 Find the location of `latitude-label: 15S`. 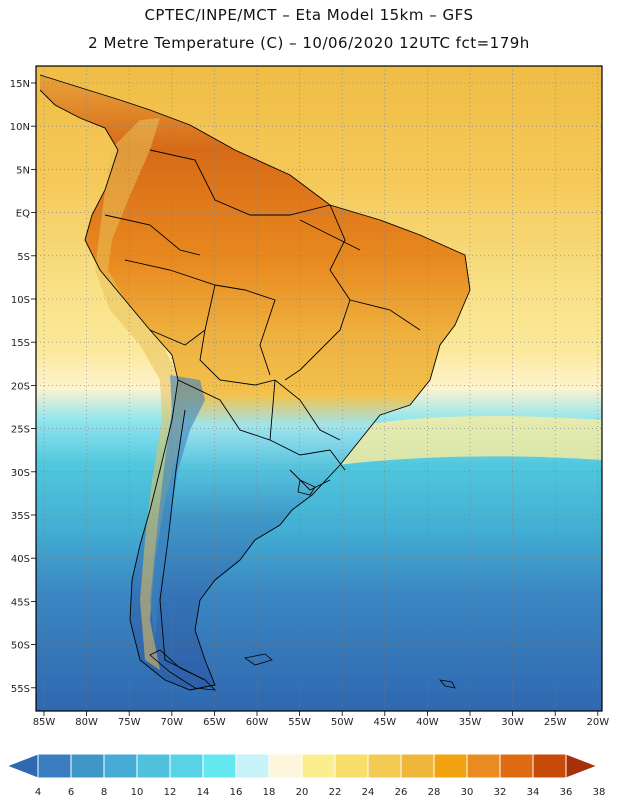

latitude-label: 15S is located at coordinates (20, 343).